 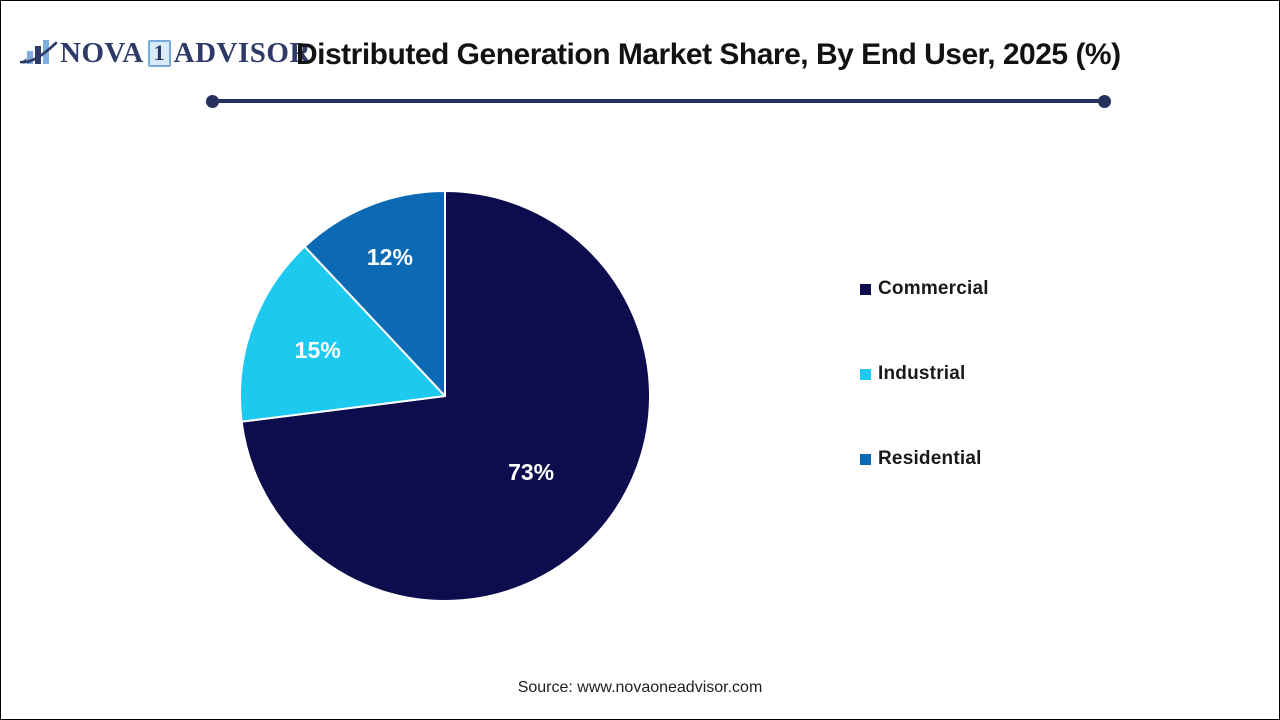 What do you see at coordinates (102, 52) in the screenshot?
I see `logo-word-nova: NOVA` at bounding box center [102, 52].